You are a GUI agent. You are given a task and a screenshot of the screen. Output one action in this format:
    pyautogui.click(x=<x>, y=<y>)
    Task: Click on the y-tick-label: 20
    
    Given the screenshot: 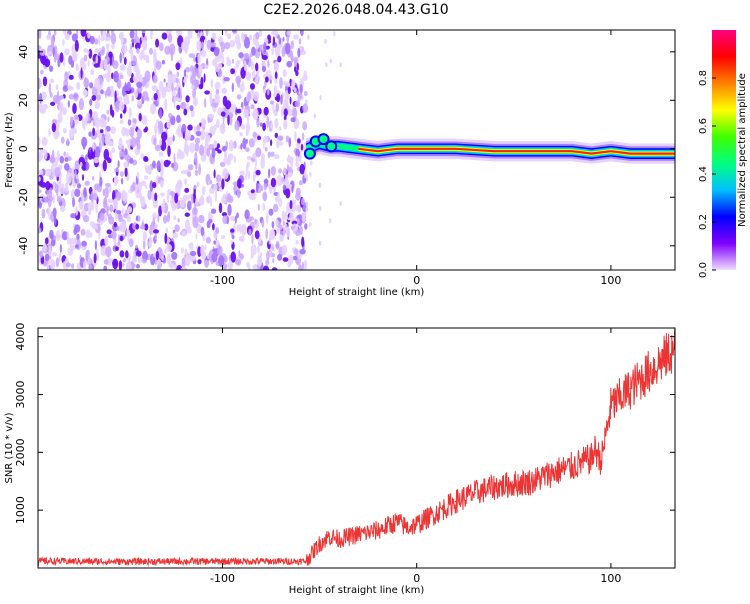 What is the action you would take?
    pyautogui.click(x=23, y=100)
    